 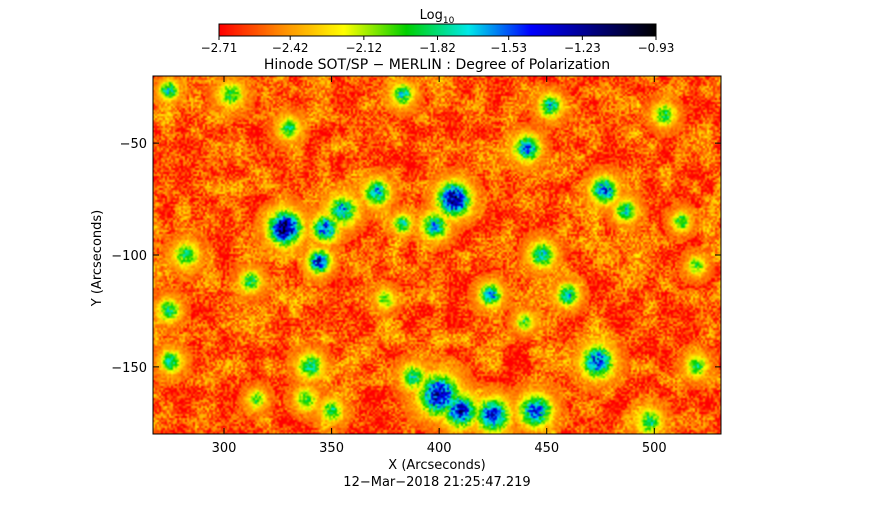 I want to click on colorbar-tick-label: −2.42, so click(x=290, y=48).